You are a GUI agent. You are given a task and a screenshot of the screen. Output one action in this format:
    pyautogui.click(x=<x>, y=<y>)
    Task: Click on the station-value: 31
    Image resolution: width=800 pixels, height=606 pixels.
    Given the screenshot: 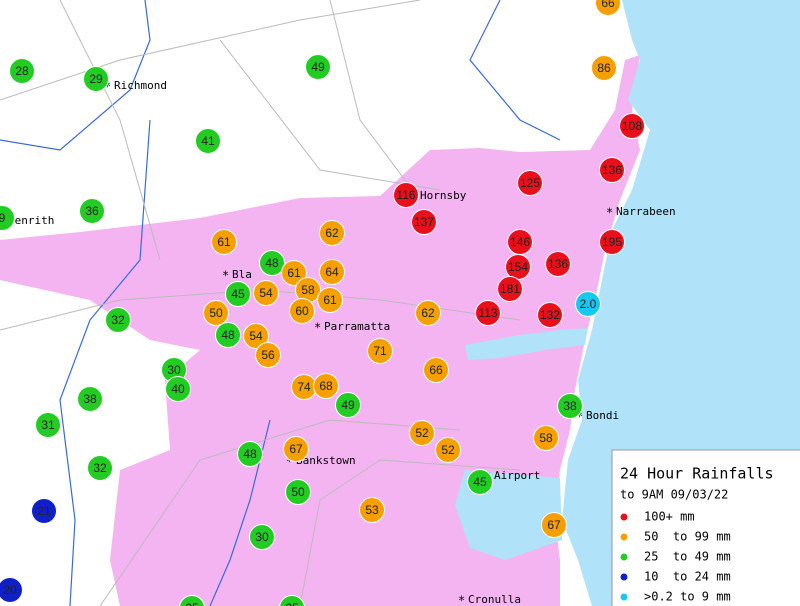 What is the action you would take?
    pyautogui.click(x=48, y=425)
    